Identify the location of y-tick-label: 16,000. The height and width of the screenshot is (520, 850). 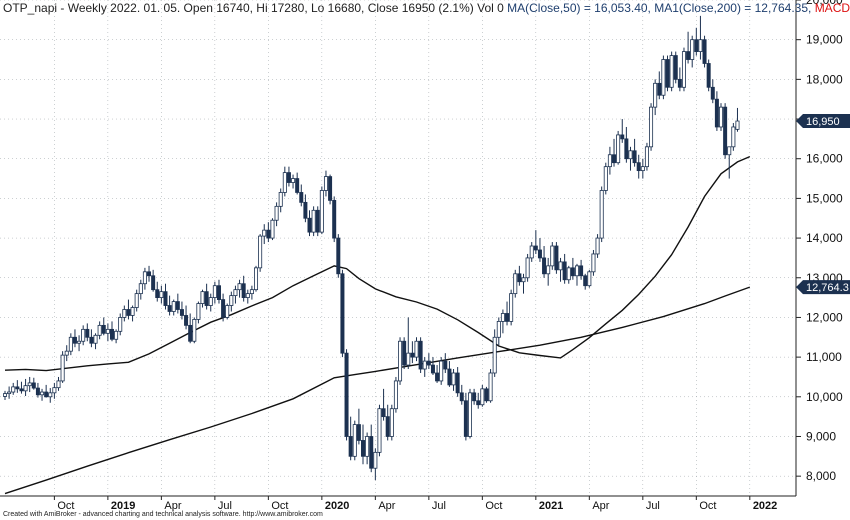
(824, 159).